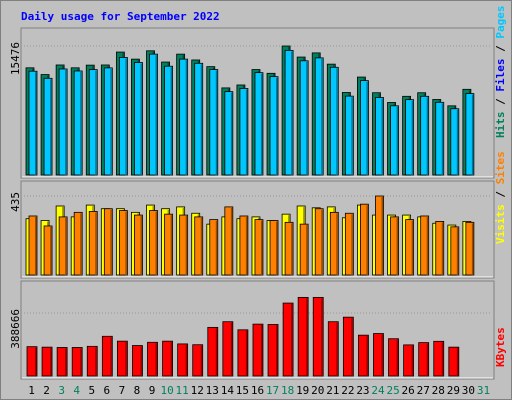 The height and width of the screenshot is (400, 512). What do you see at coordinates (166, 390) in the screenshot?
I see `day-label: 10` at bounding box center [166, 390].